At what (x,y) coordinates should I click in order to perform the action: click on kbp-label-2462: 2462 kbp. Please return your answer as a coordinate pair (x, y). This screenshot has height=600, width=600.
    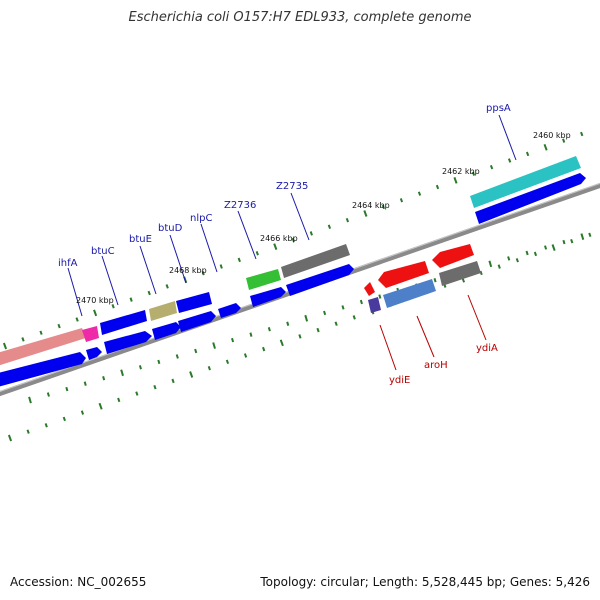
    Looking at the image, I should click on (461, 171).